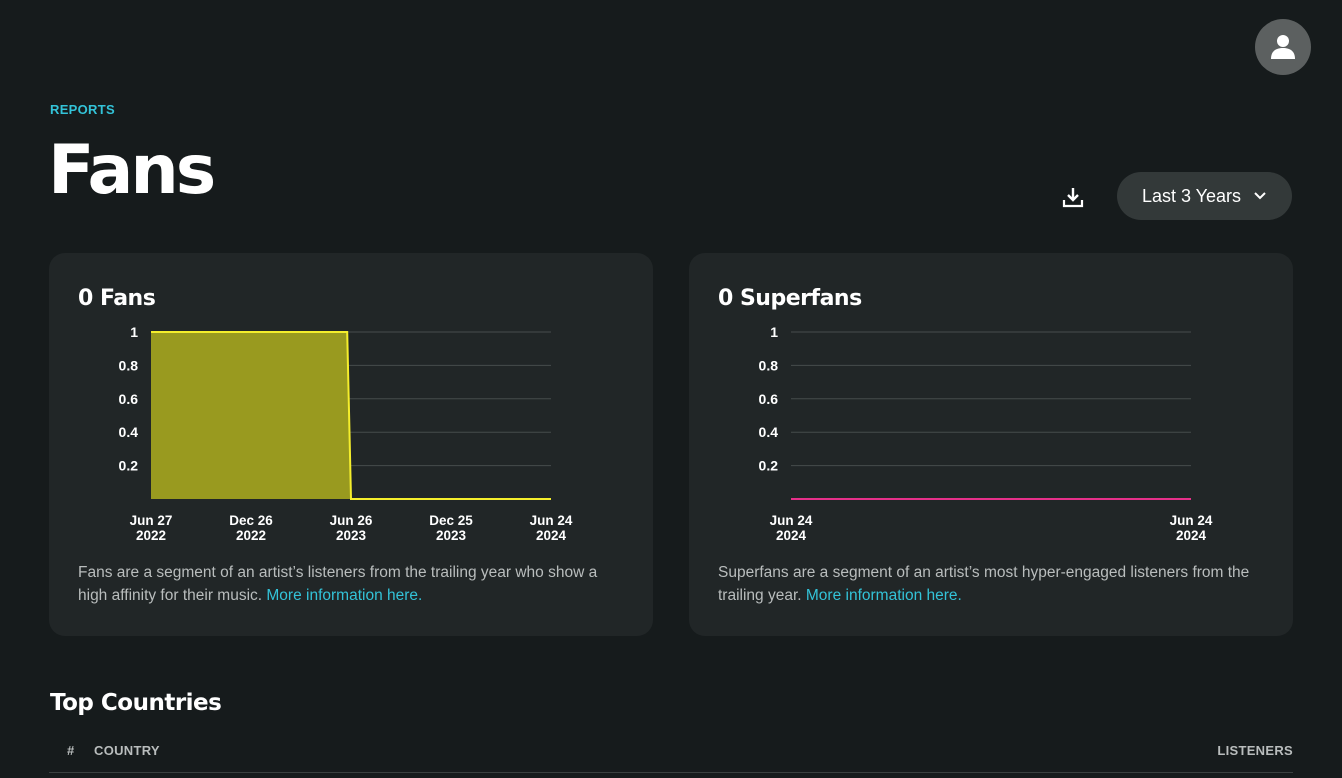 This screenshot has height=778, width=1342. Describe the element at coordinates (132, 170) in the screenshot. I see `page-title: Fans` at that location.